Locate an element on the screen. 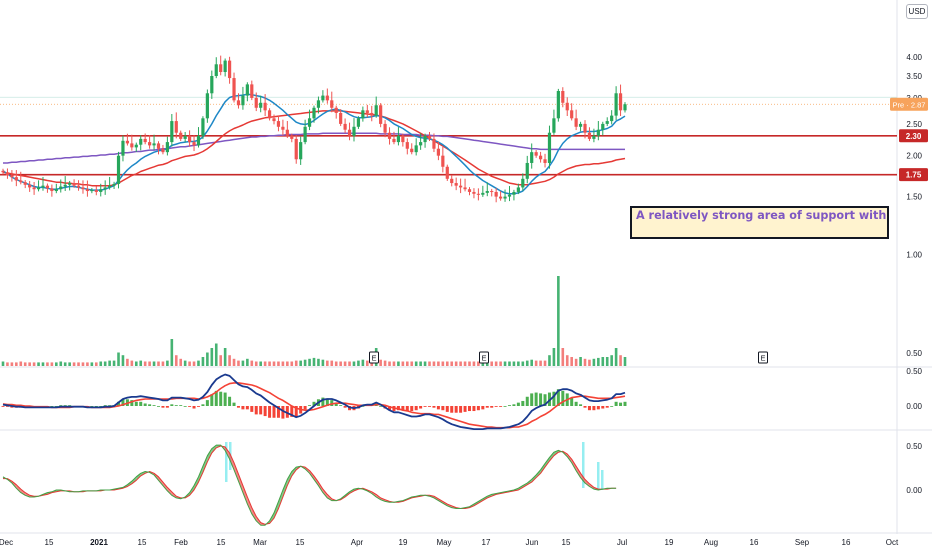 Image resolution: width=932 pixels, height=555 pixels. currency-label: USD is located at coordinates (917, 11).